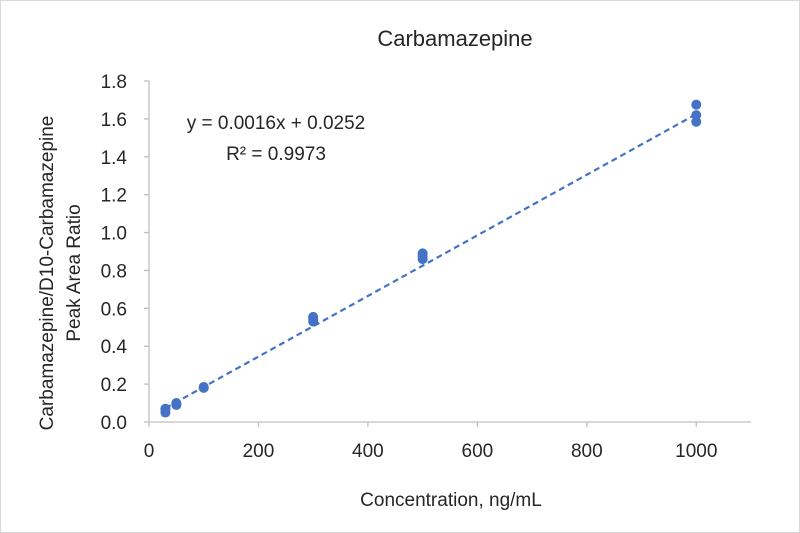 The image size is (800, 533). Describe the element at coordinates (114, 120) in the screenshot. I see `y-tick-label: 1.6` at that location.